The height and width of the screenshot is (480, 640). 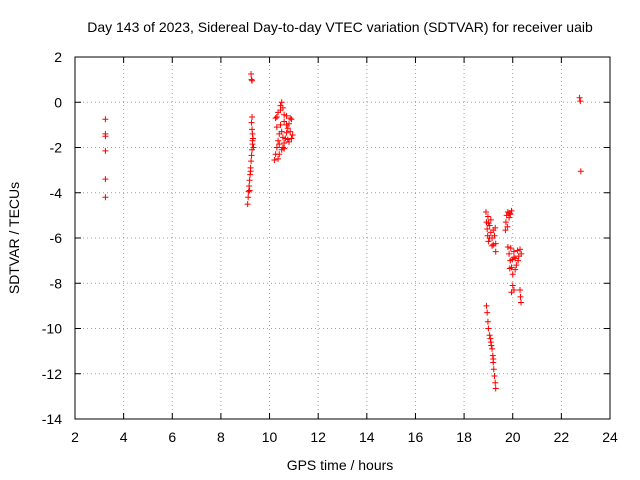 I want to click on x-tick-label: 22, so click(x=562, y=437).